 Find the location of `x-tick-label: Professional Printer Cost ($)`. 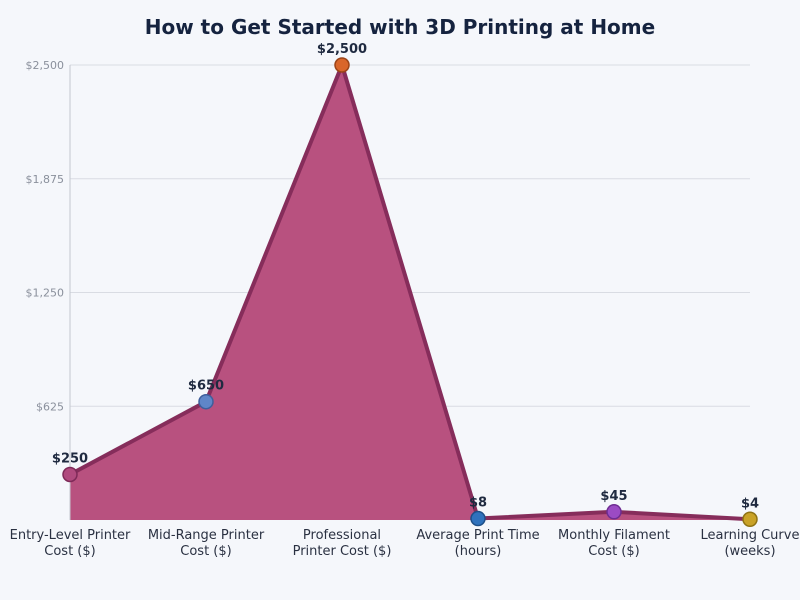

x-tick-label: Professional Printer Cost ($) is located at coordinates (342, 543).